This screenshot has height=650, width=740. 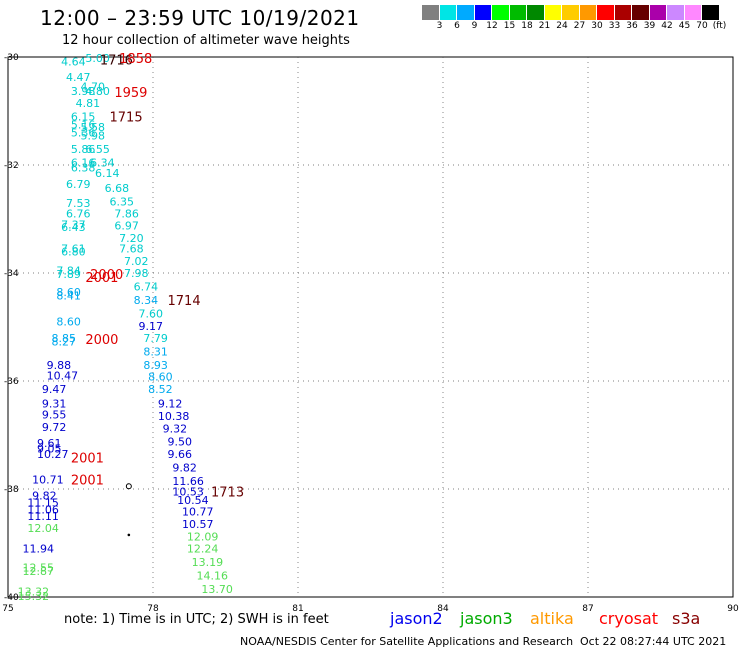 I want to click on lon-tick-label: 87, so click(x=587, y=609).